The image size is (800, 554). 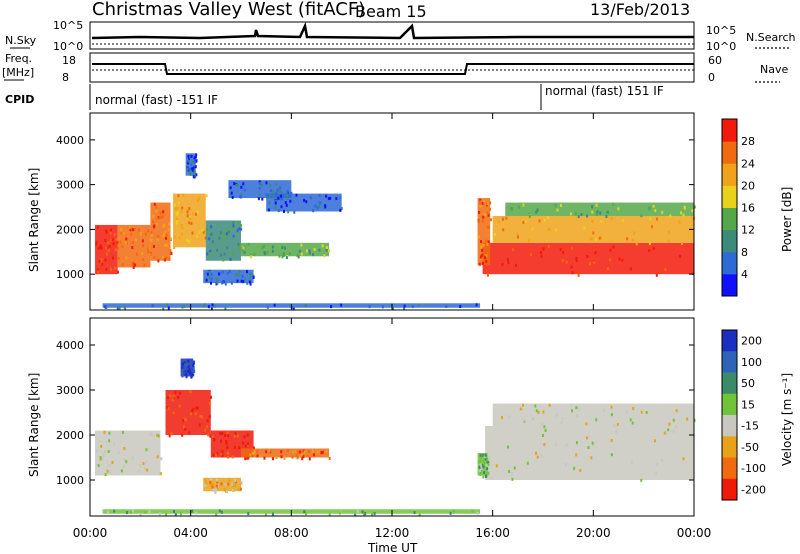 I want to click on colorbar-tick-label: 24, so click(x=748, y=163).